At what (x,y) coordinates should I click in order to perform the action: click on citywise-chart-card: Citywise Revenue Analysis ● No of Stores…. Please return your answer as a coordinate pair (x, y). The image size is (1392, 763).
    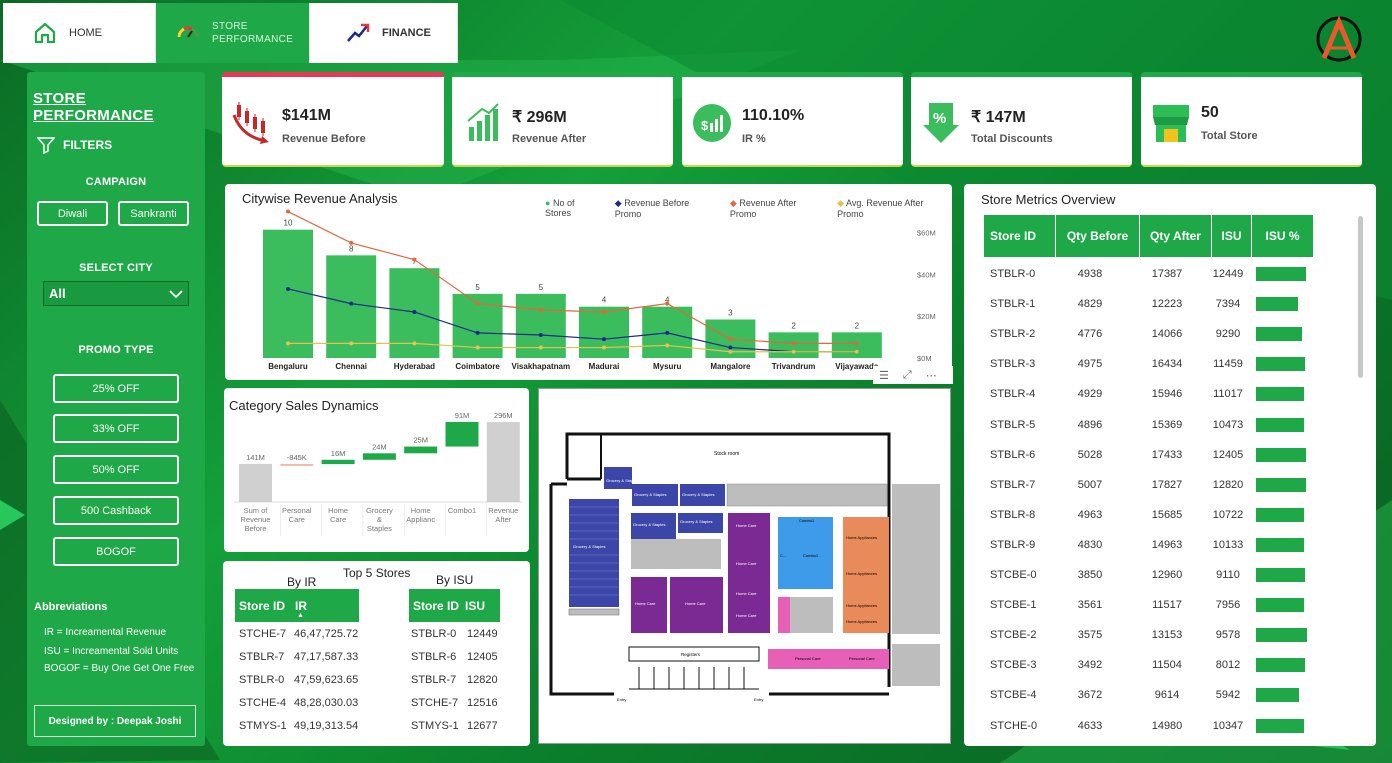
    Looking at the image, I should click on (588, 282).